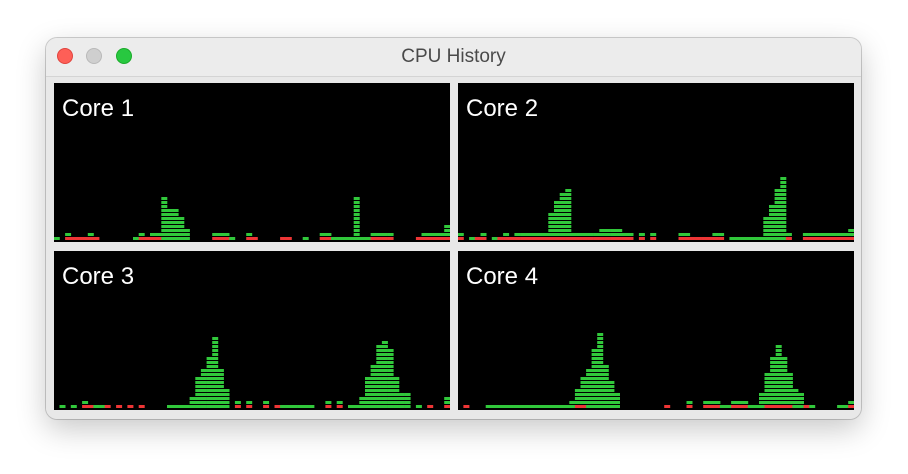 This screenshot has width=908, height=474. Describe the element at coordinates (252, 162) in the screenshot. I see `core-1-panel: Core 1` at that location.